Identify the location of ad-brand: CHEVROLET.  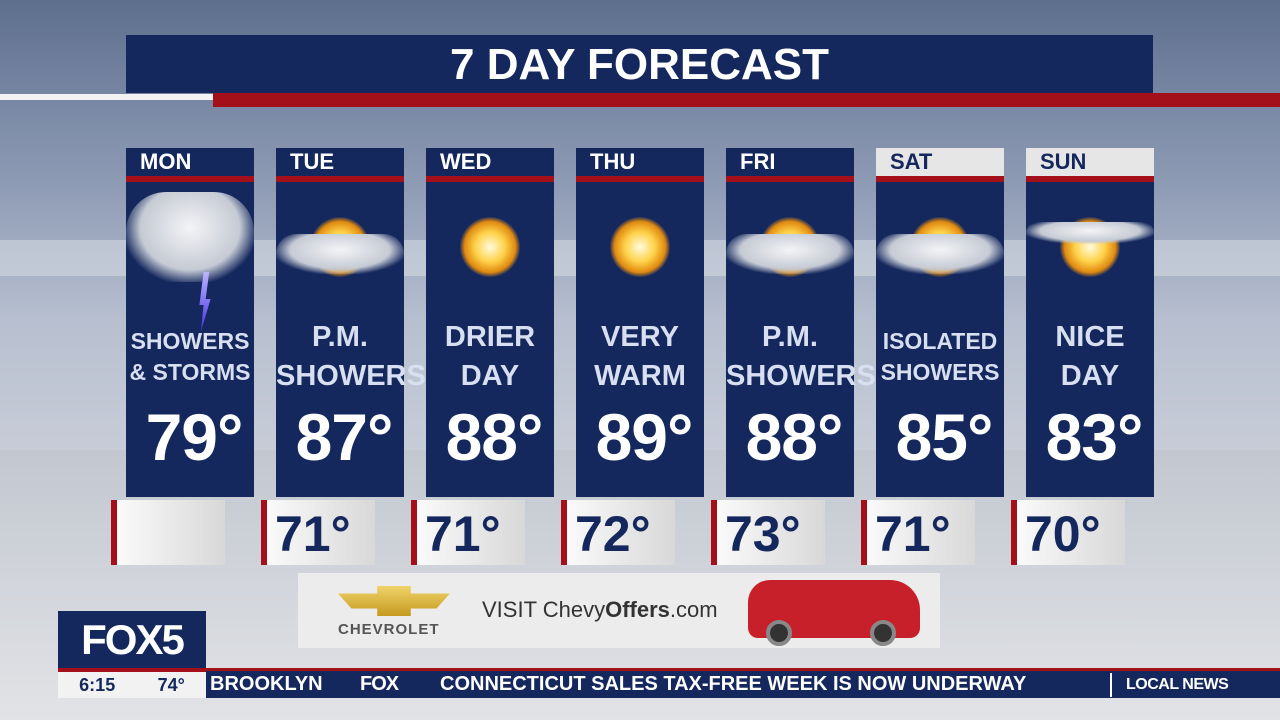
(389, 629).